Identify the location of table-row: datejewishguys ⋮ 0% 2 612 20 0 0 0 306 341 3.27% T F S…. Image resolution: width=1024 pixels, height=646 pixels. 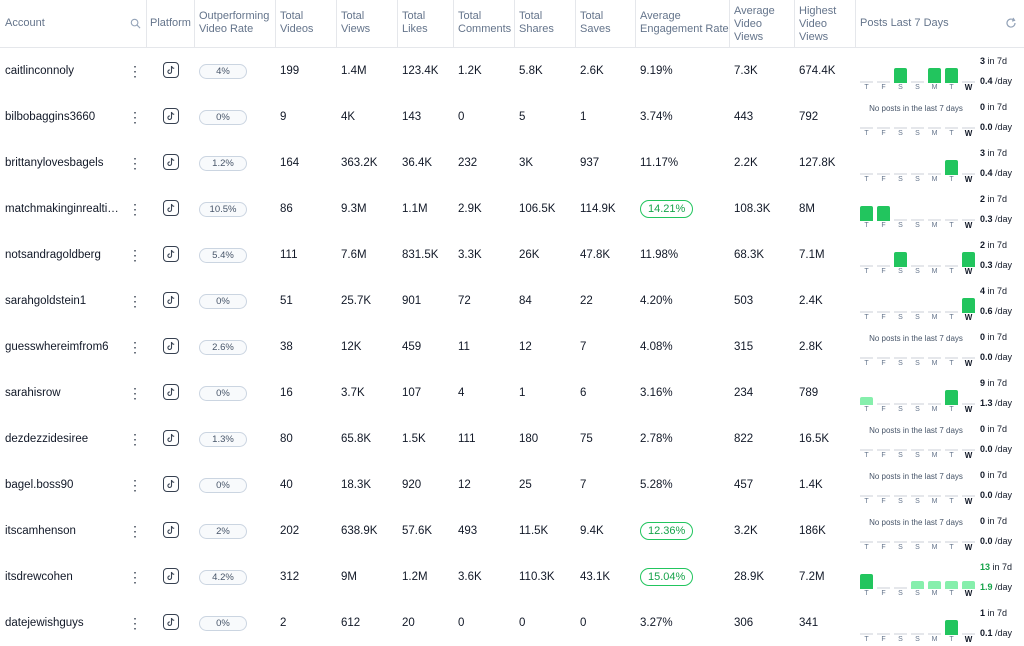
(512, 623).